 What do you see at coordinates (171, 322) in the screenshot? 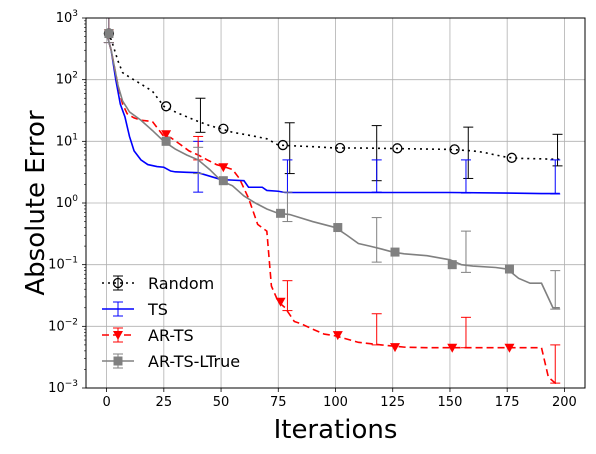
I see `legend: Random TS AR-TS AR-TS-LTrue` at bounding box center [171, 322].